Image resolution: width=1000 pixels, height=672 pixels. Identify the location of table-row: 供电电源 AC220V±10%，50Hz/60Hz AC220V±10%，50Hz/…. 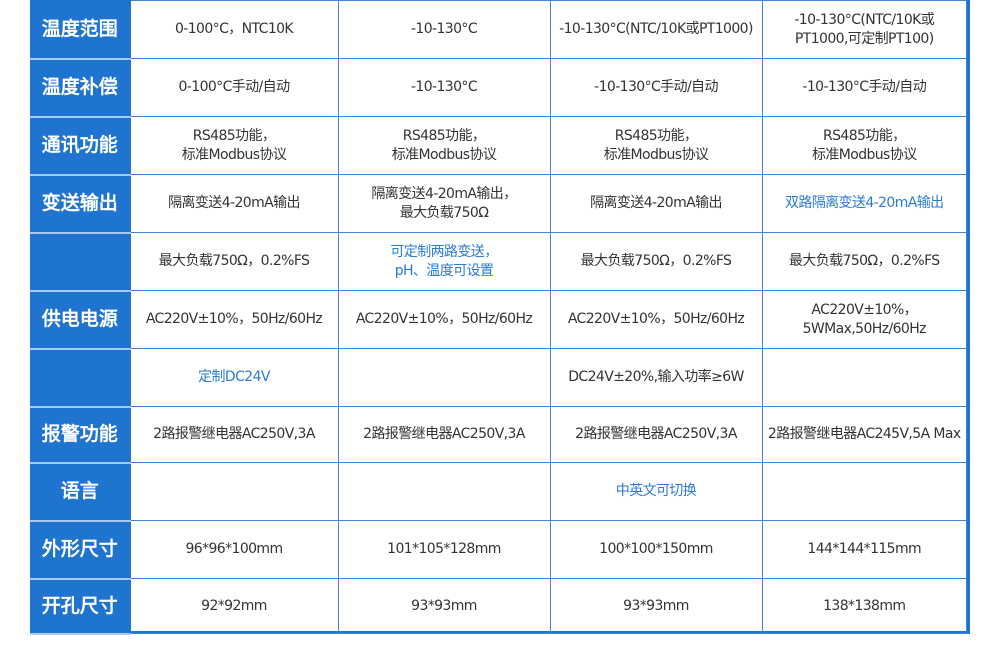
(498, 320).